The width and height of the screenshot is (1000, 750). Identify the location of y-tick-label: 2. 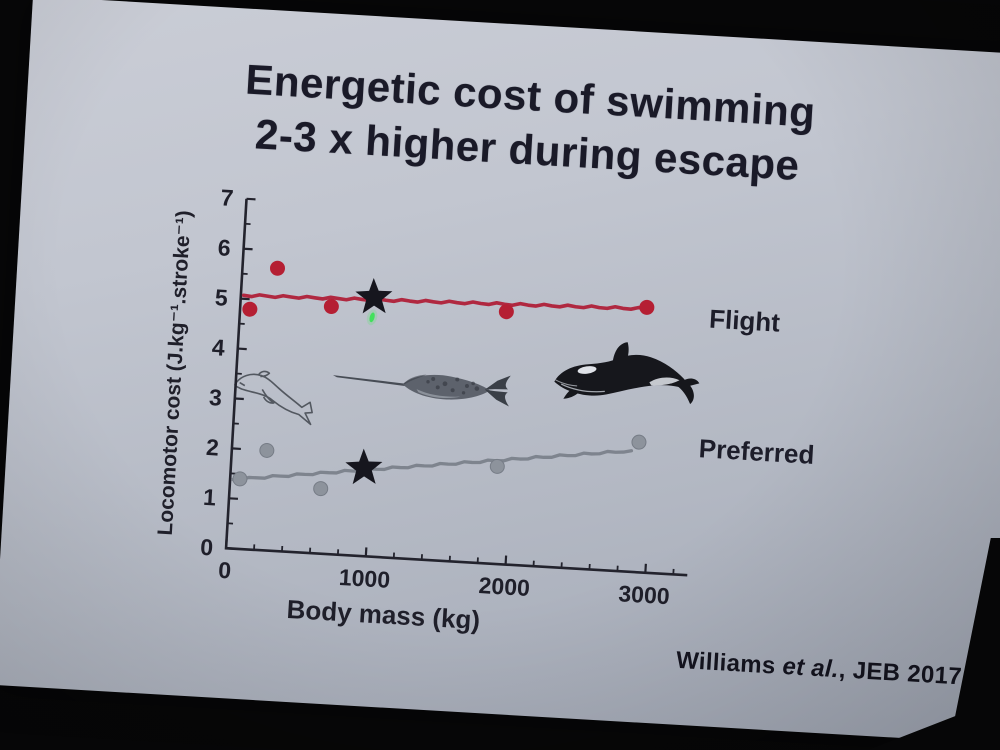
(212, 447).